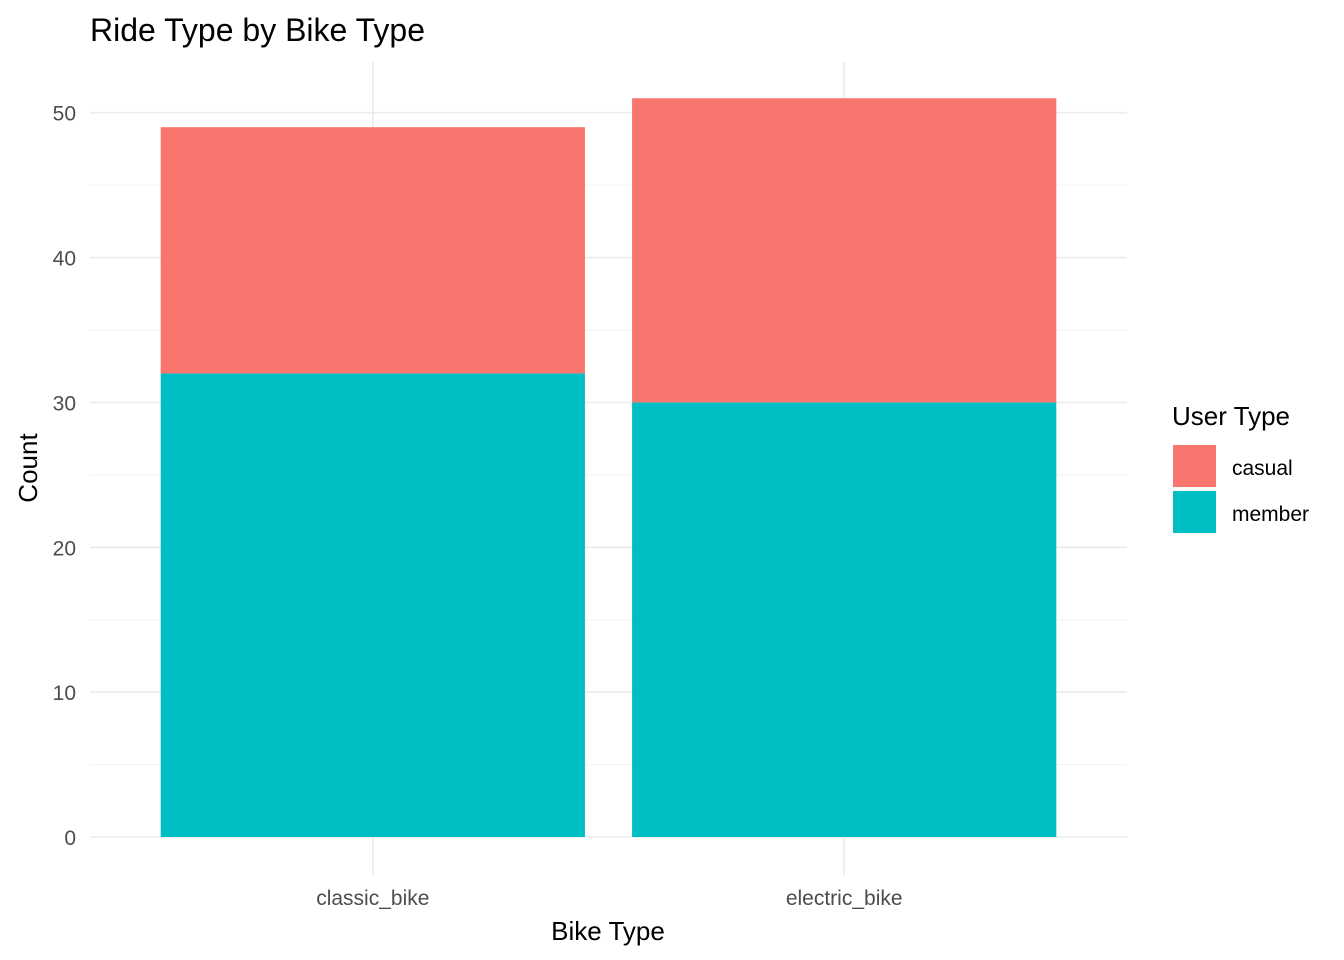 The width and height of the screenshot is (1344, 960). I want to click on x-axis-ticks: classic_bike electric_bike, so click(609, 898).